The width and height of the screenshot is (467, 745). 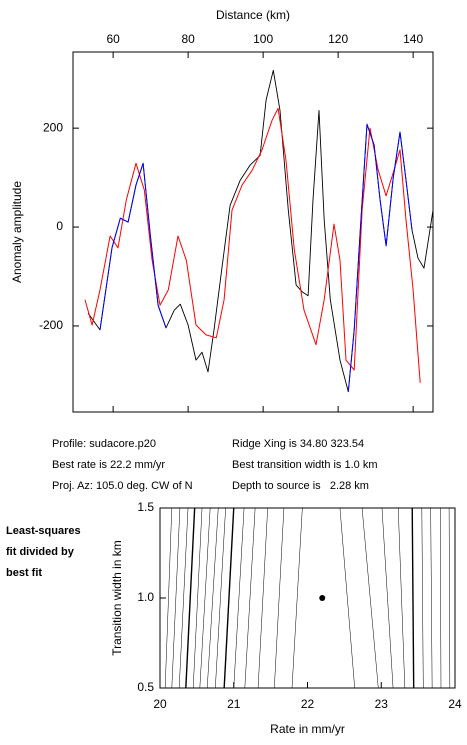 I want to click on x-tick-label: 24, so click(x=455, y=704).